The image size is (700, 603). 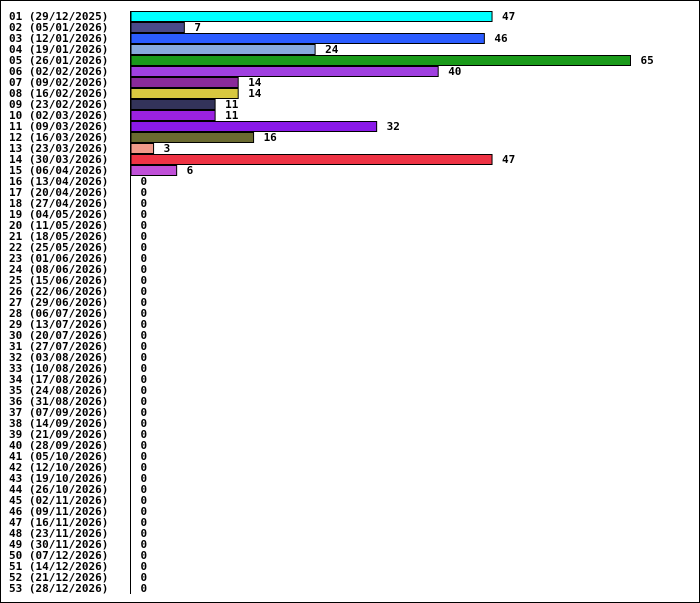 What do you see at coordinates (393, 126) in the screenshot?
I see `value-label: 32` at bounding box center [393, 126].